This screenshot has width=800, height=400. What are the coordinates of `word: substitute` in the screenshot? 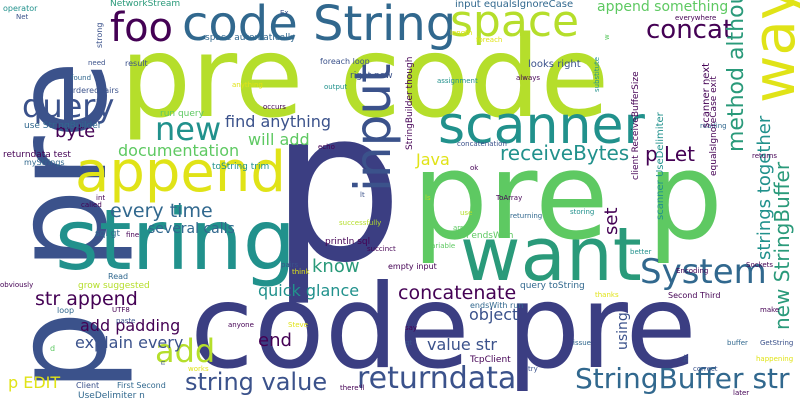 It's located at (597, 74).